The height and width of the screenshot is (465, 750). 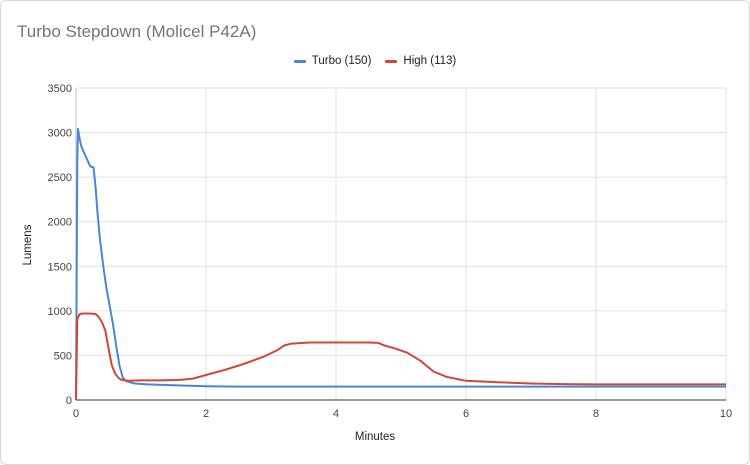 What do you see at coordinates (60, 134) in the screenshot?
I see `y-tick-label: 3000` at bounding box center [60, 134].